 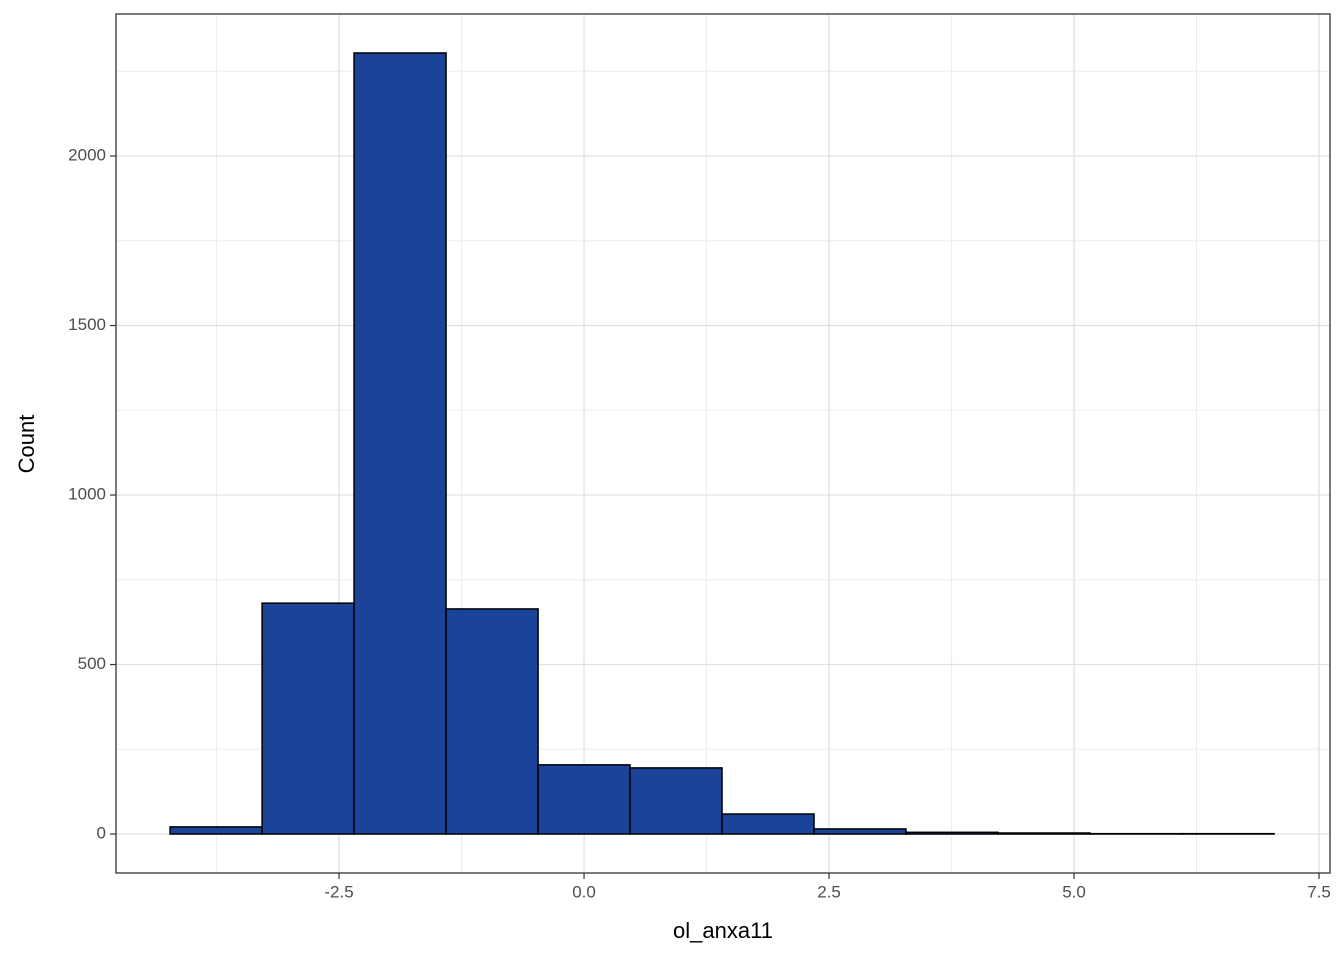 I want to click on x-tick-label: 0.0, so click(x=584, y=891).